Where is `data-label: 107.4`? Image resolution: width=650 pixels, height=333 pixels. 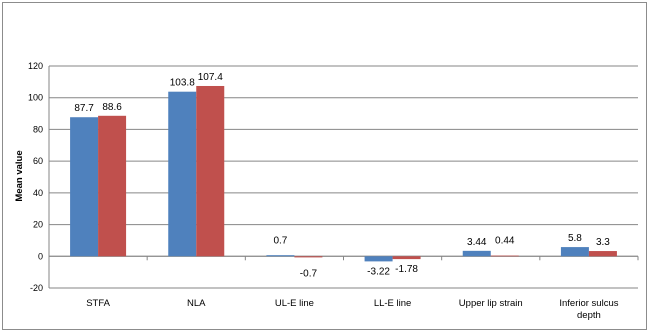
data-label: 107.4 is located at coordinates (210, 77).